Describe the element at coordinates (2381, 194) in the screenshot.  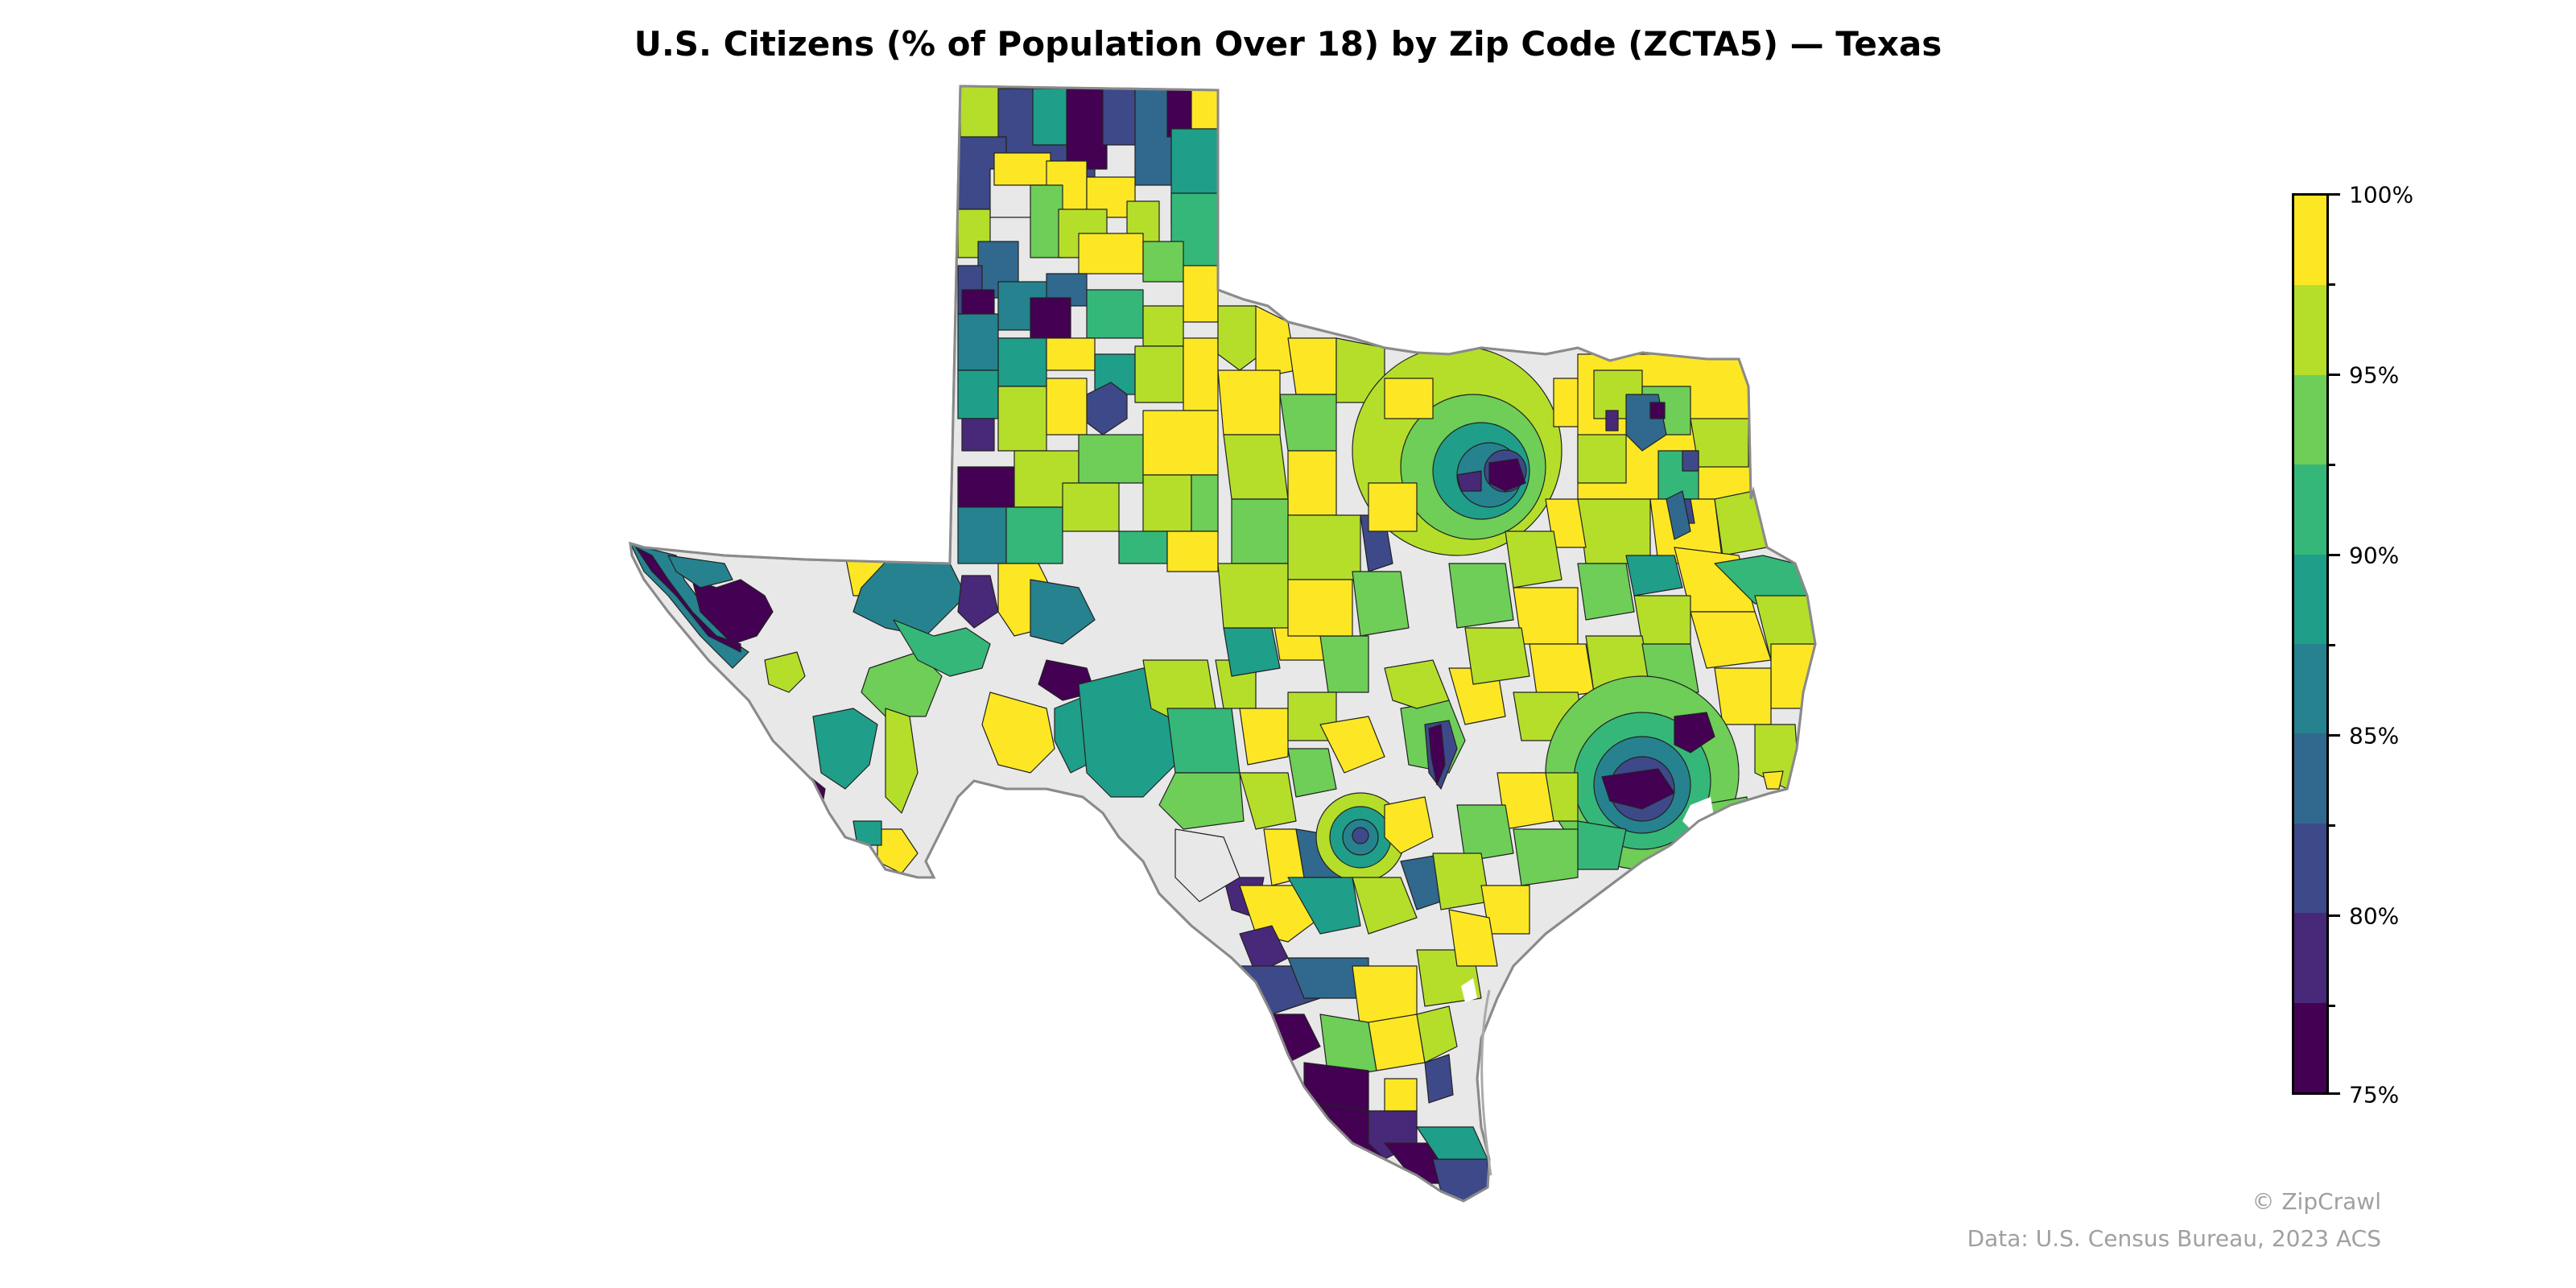
I see `colorbar-label-100: 100%` at that location.